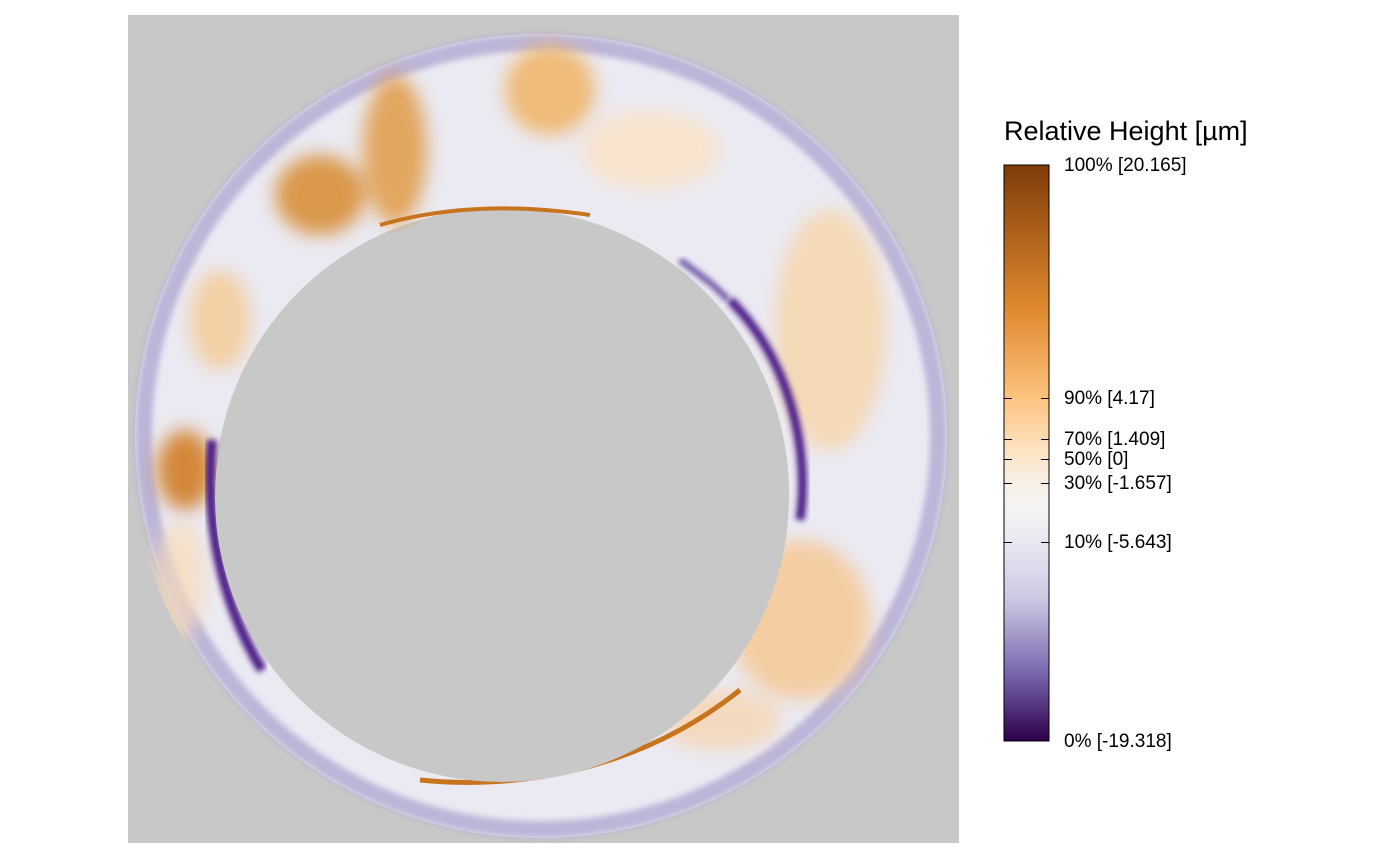  I want to click on colorbar-tick-label: 90% [4.17], so click(1109, 399).